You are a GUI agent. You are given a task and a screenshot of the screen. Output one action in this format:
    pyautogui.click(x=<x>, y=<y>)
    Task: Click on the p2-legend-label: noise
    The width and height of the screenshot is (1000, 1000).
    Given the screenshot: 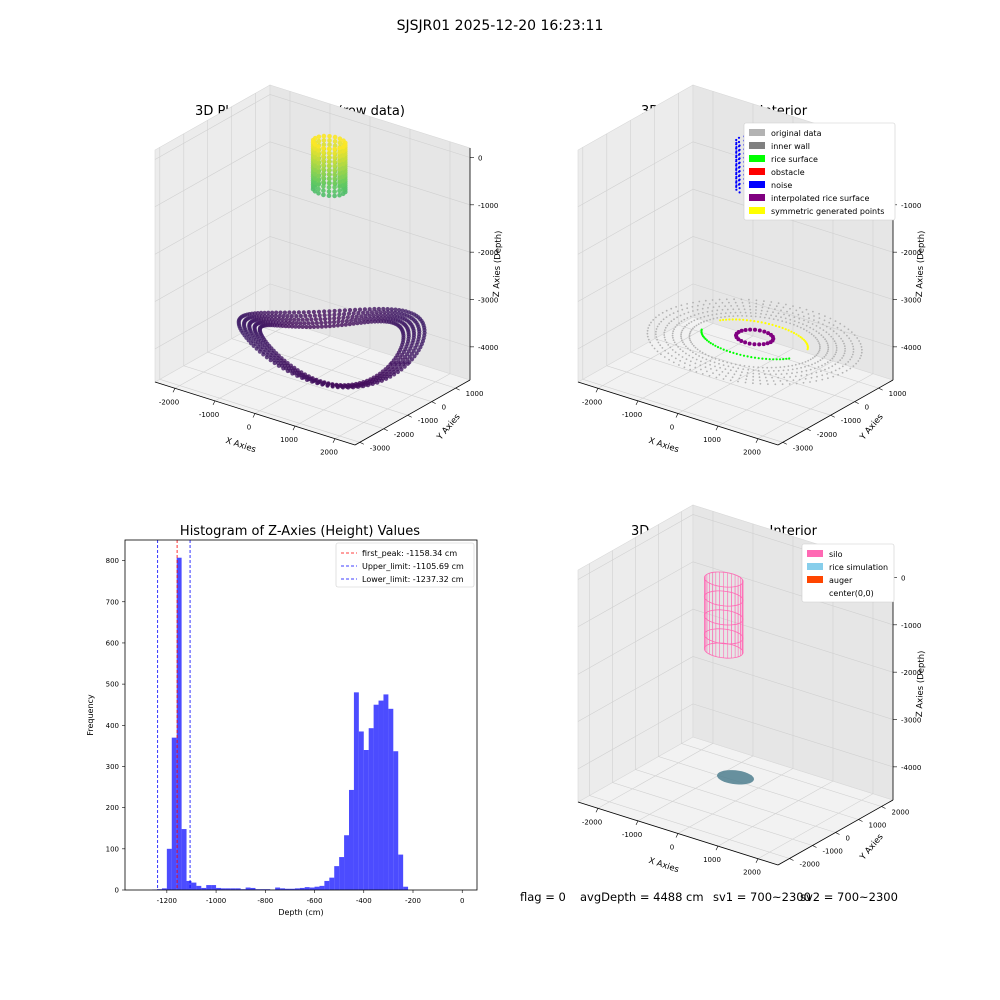 What is the action you would take?
    pyautogui.click(x=781, y=185)
    